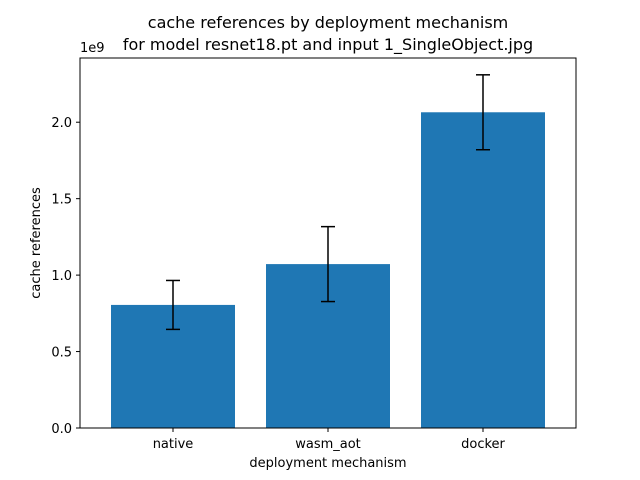 The height and width of the screenshot is (480, 640). What do you see at coordinates (36, 243) in the screenshot?
I see `y-axis-label: cache references` at bounding box center [36, 243].